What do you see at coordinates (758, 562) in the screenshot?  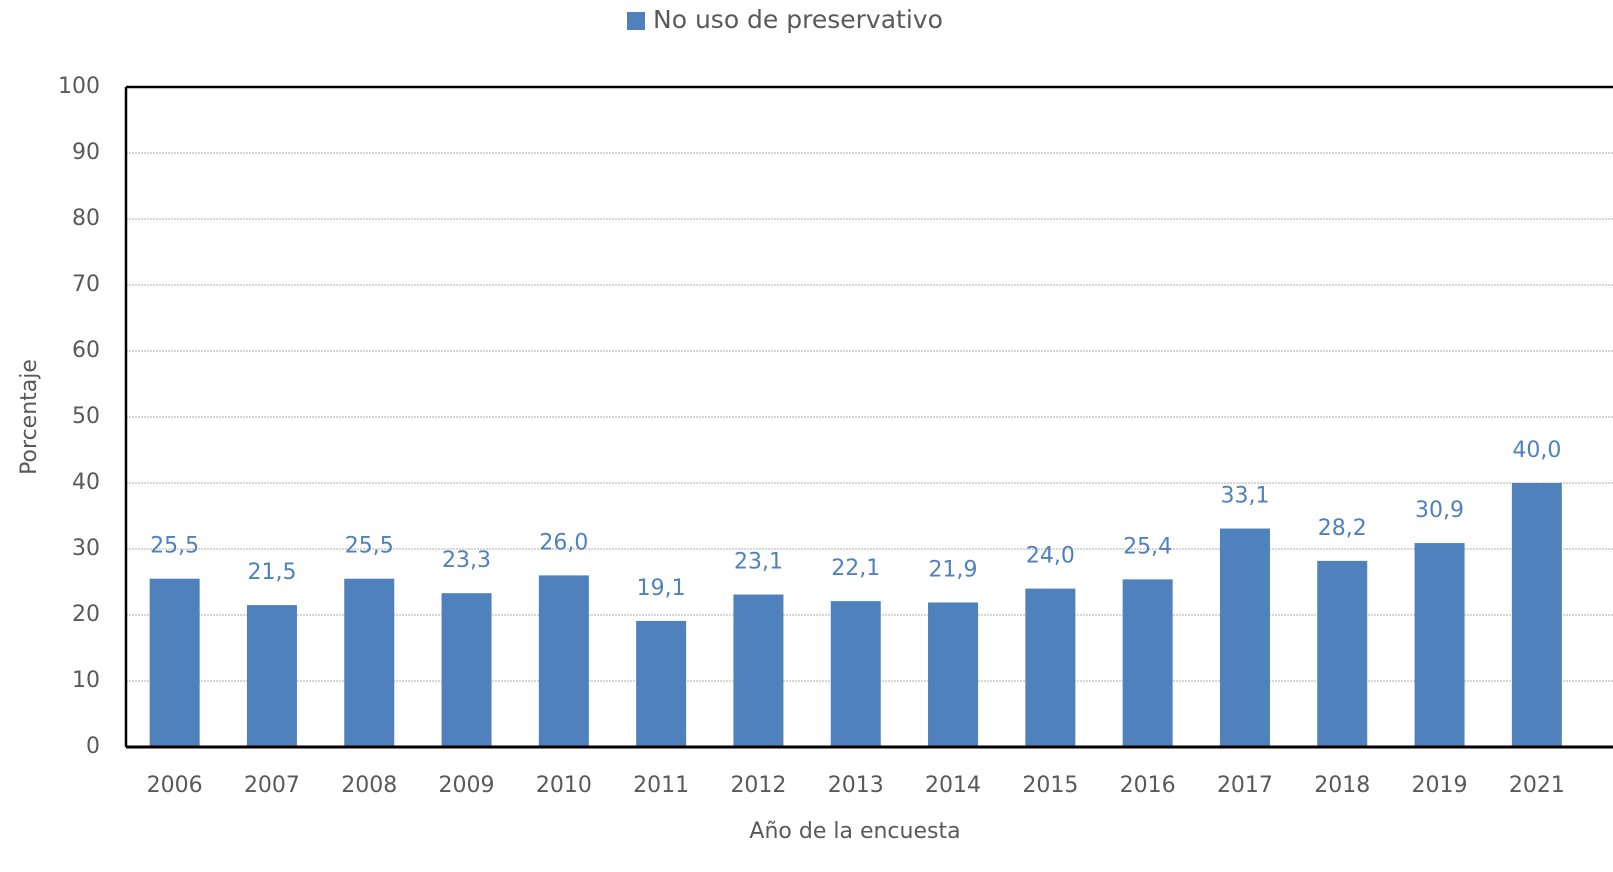 I see `value-label: 23,1` at bounding box center [758, 562].